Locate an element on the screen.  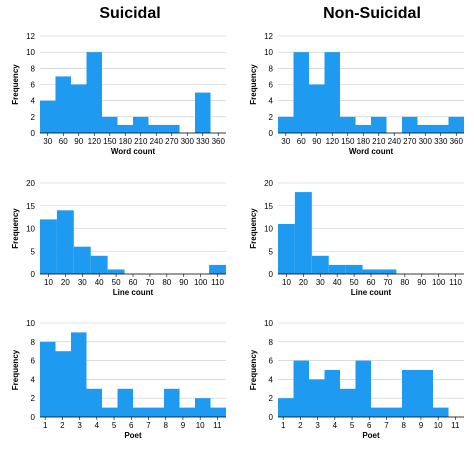
x-axis-title: Word count is located at coordinates (133, 151).